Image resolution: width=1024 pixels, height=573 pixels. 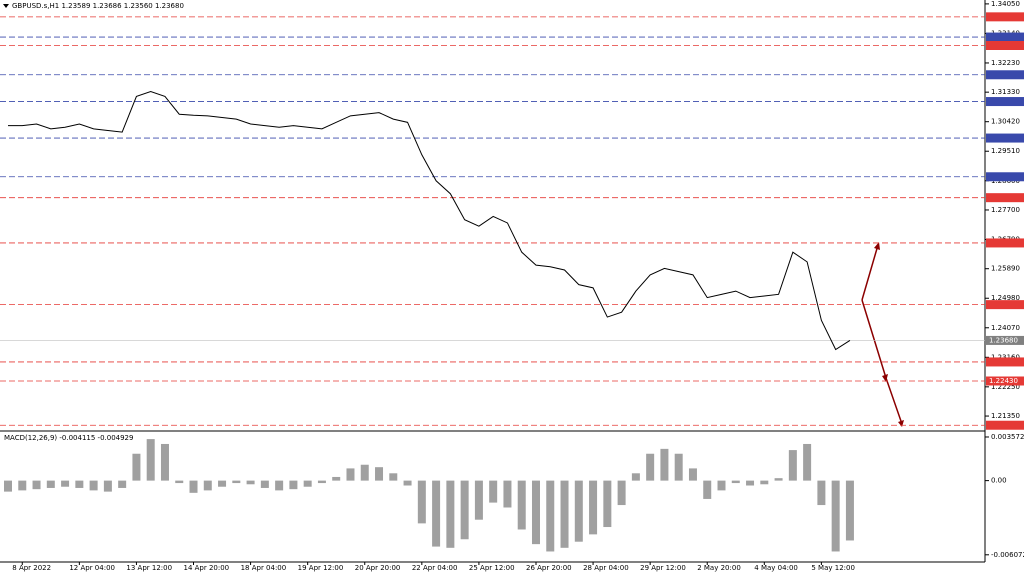 What do you see at coordinates (435, 568) in the screenshot?
I see `x-tick-label: 22 Apr 04:00` at bounding box center [435, 568].